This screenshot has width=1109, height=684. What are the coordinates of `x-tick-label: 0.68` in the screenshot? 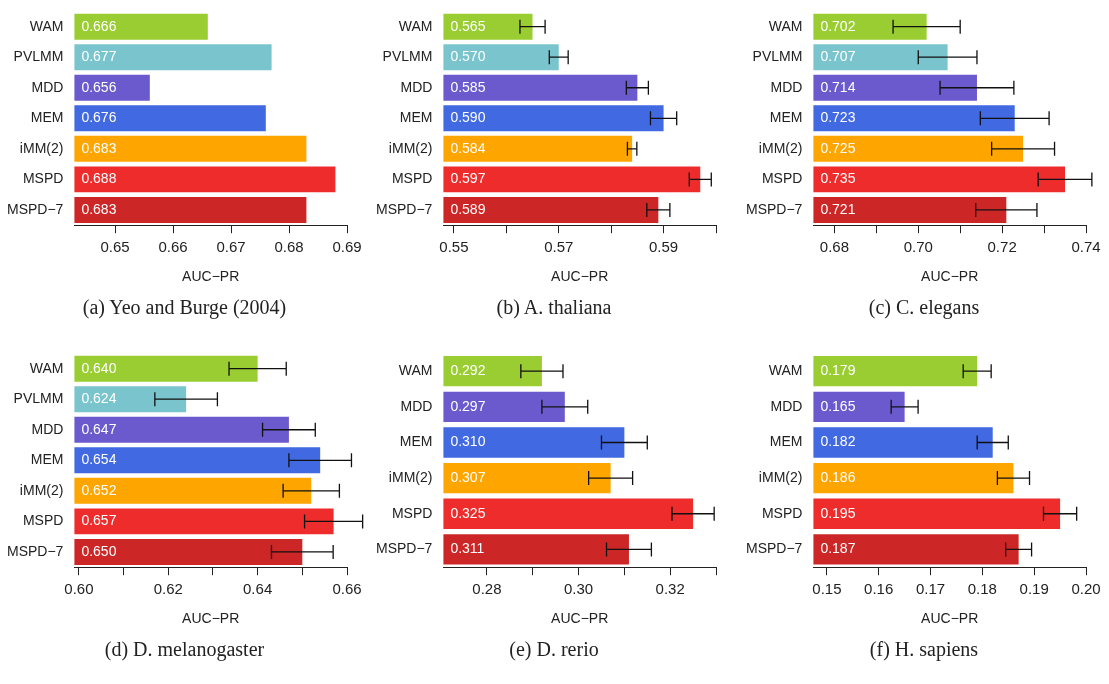 It's located at (834, 247).